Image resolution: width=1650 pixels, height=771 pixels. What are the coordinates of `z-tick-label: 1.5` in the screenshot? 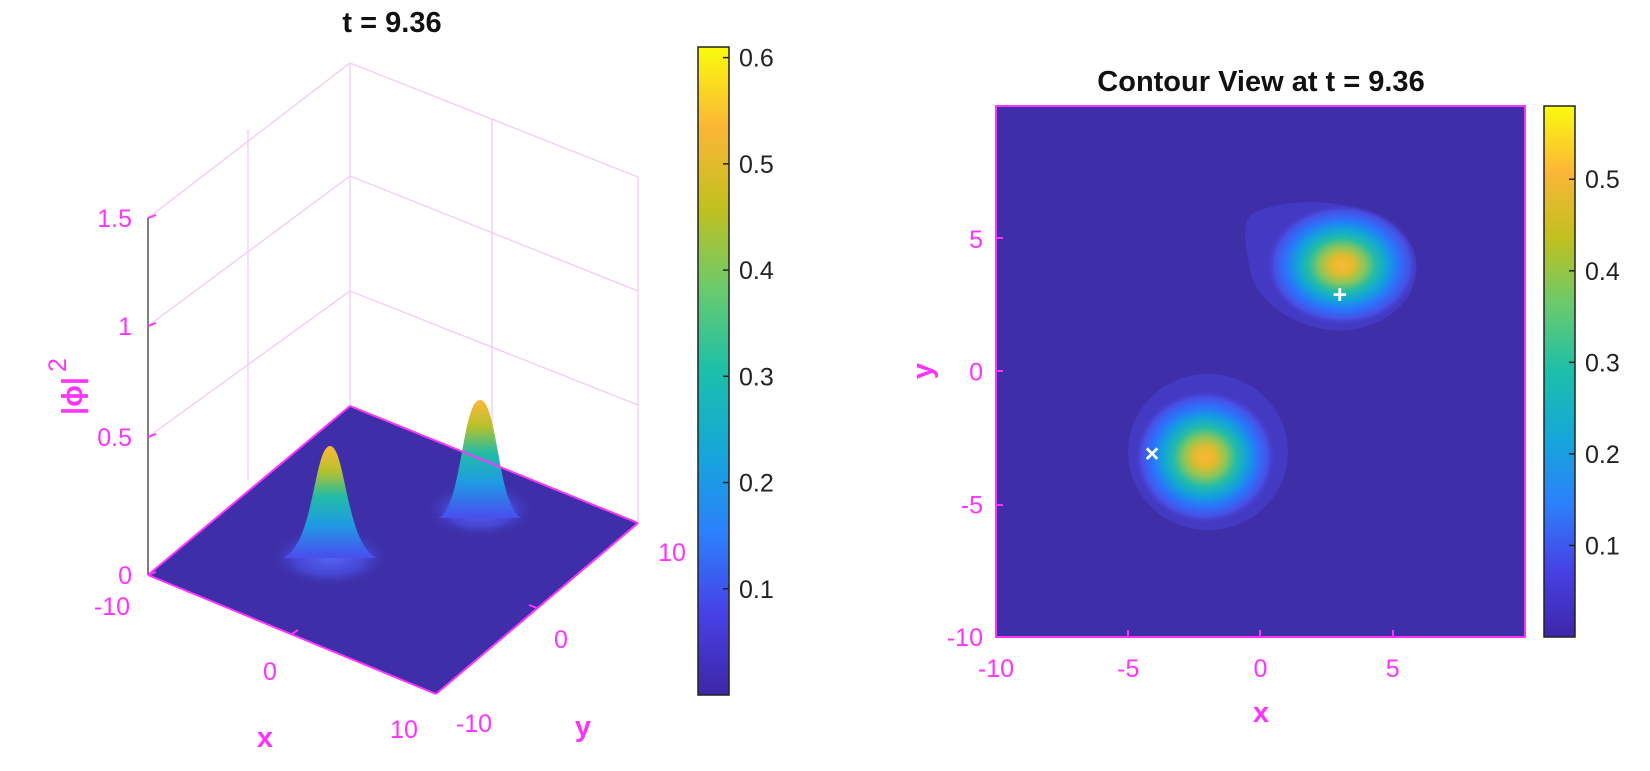 It's located at (114, 219).